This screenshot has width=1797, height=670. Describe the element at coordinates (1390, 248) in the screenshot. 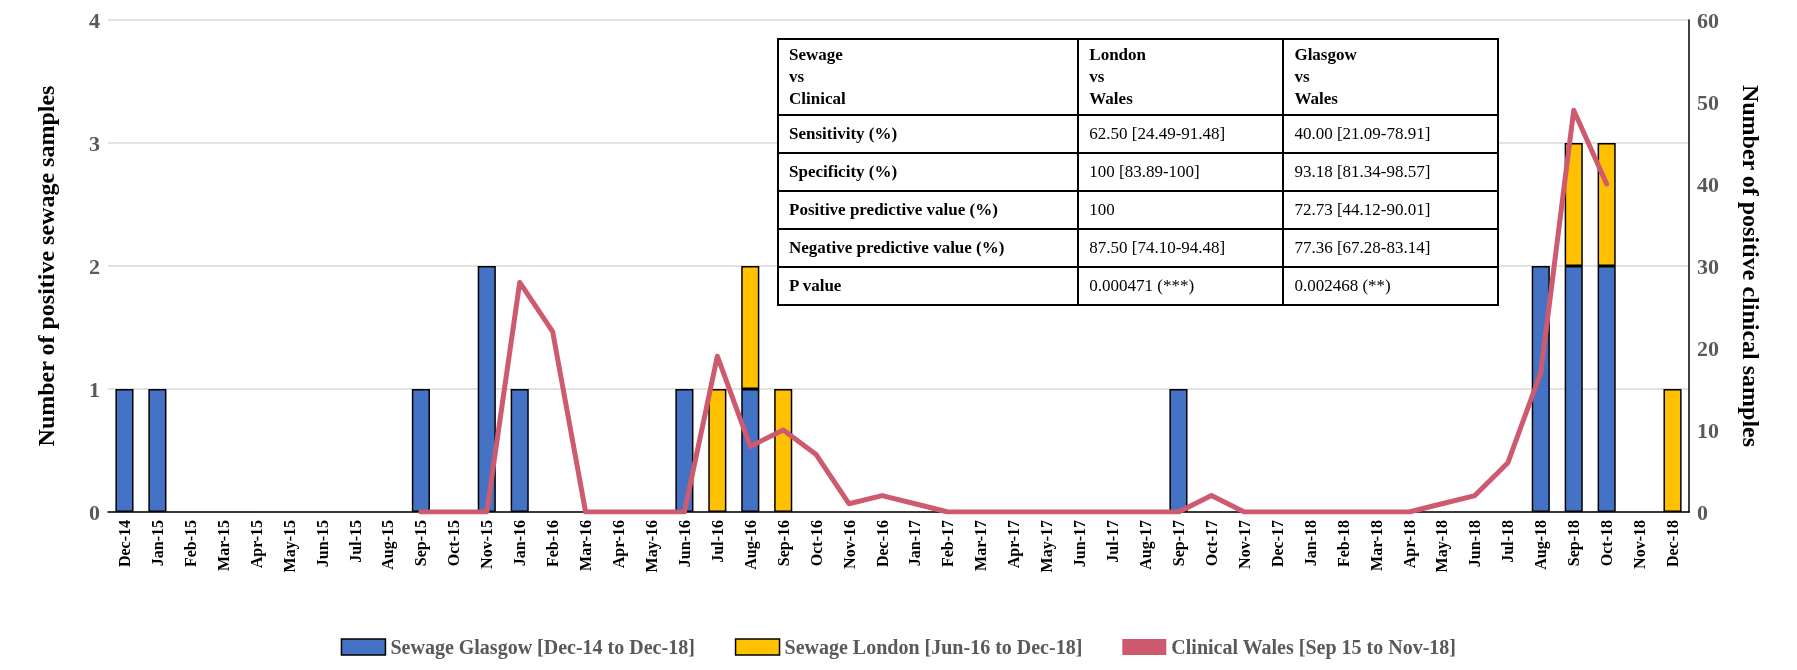

I see `annotation: 77.36 [67.28-83.14]` at that location.